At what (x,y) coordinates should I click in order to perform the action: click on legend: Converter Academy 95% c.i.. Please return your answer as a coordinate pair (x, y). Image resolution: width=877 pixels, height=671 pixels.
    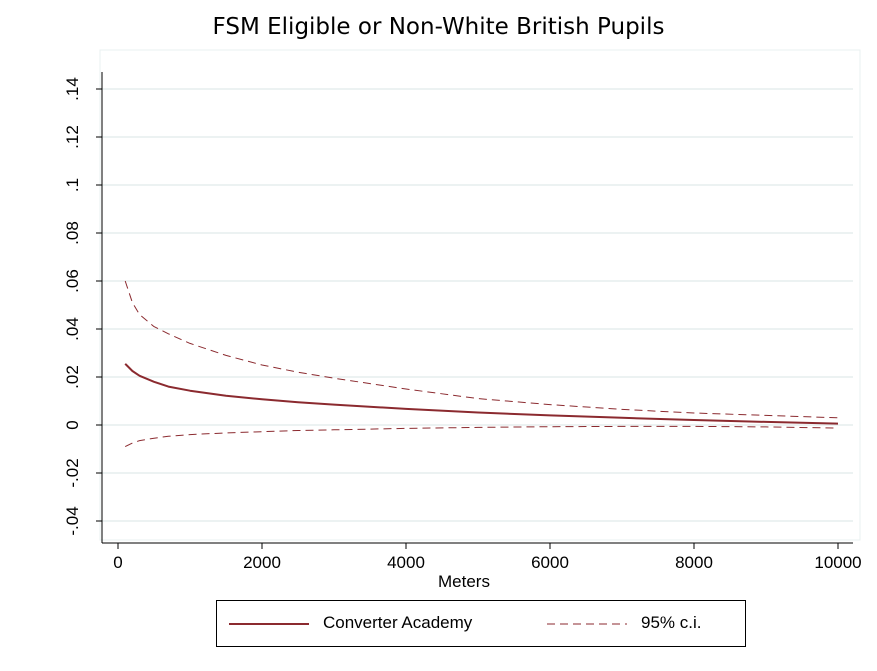
    Looking at the image, I should click on (481, 623).